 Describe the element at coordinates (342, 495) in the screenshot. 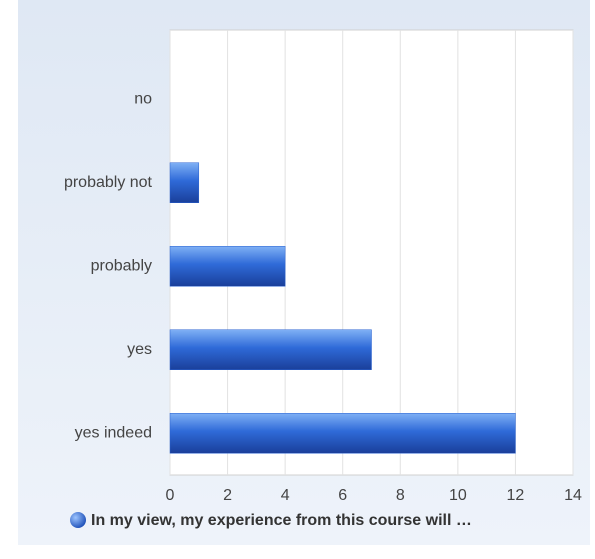

I see `x-tick-label: 6` at that location.